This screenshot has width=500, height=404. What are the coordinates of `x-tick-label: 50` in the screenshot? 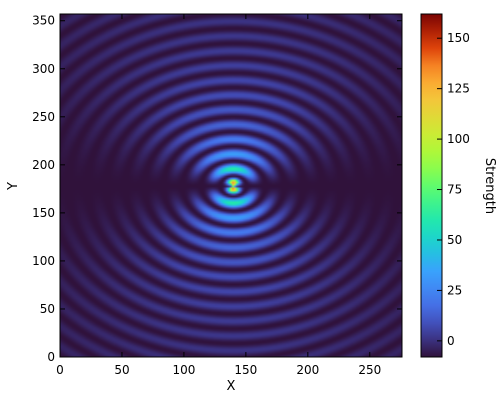 It's located at (121, 370).